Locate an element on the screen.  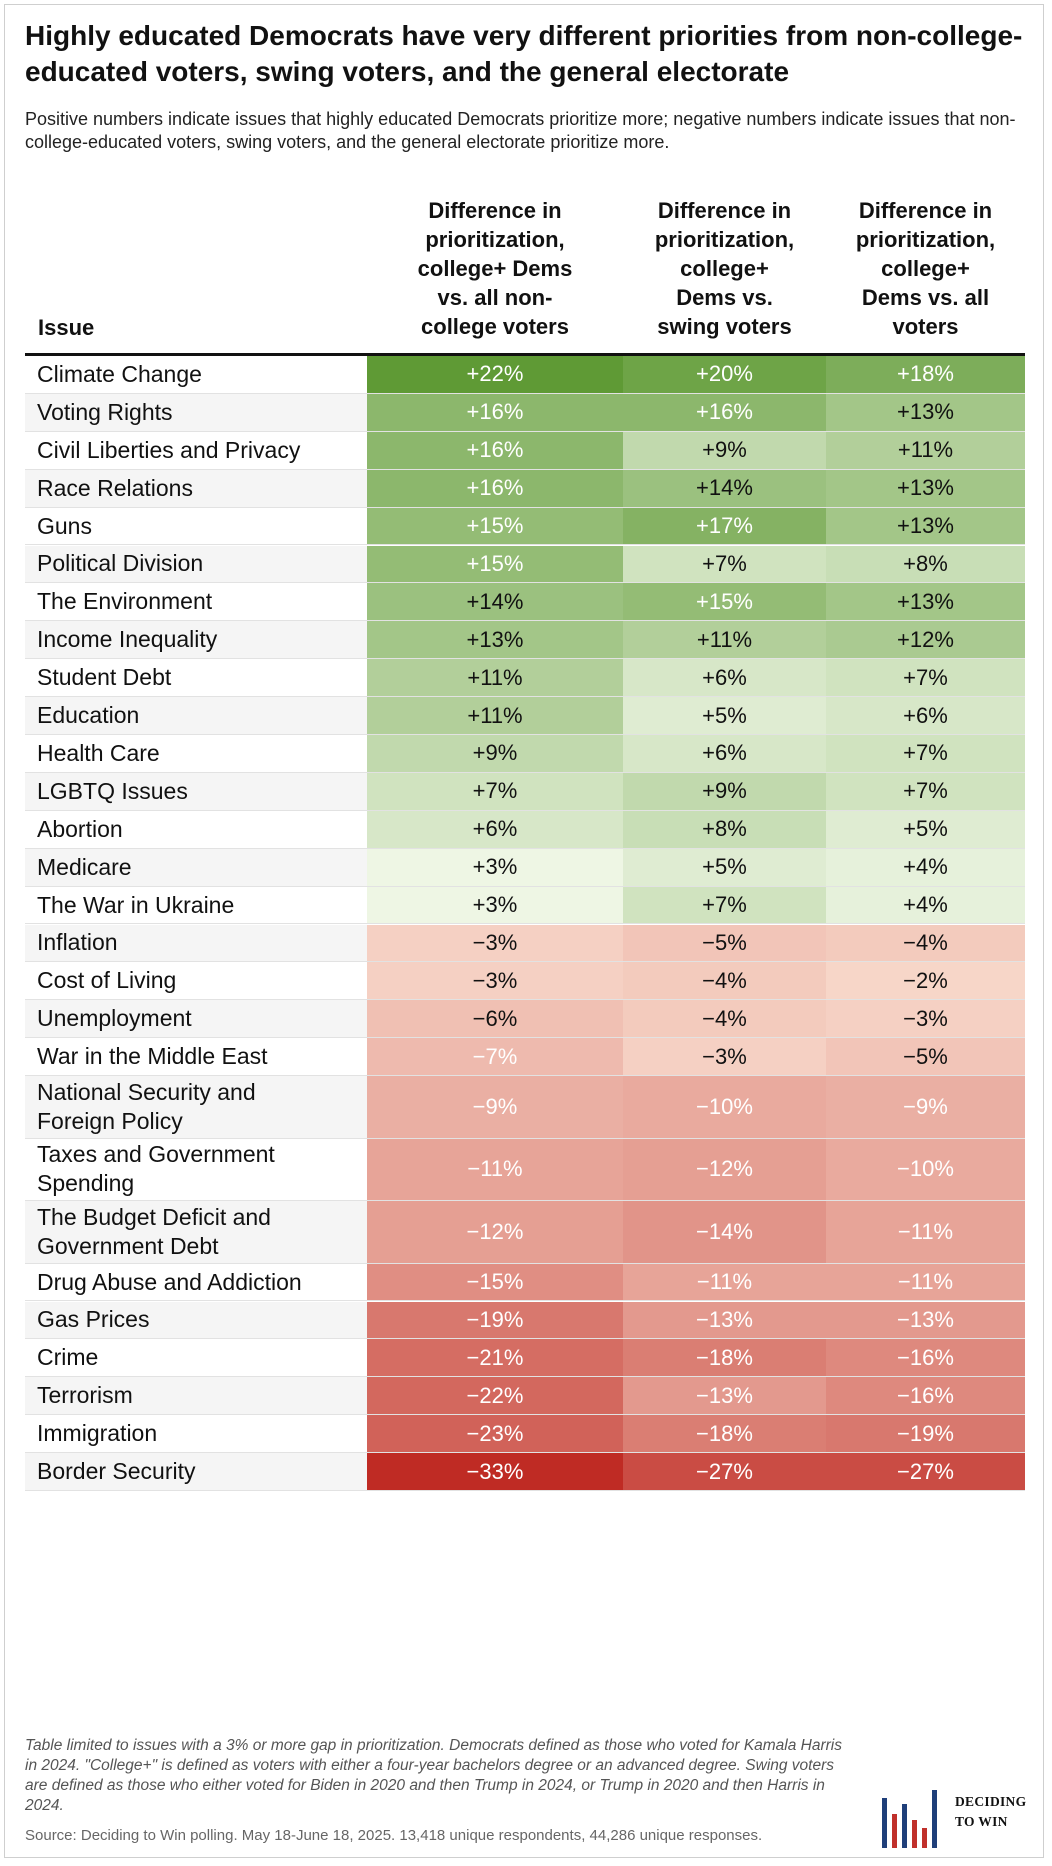
issue-label: Student Debt is located at coordinates (104, 677).